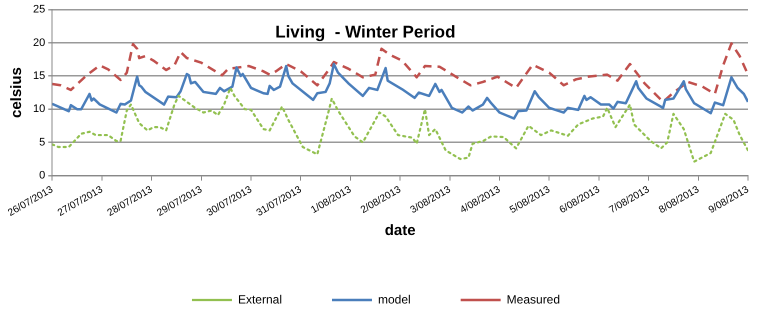 This screenshot has width=770, height=316. I want to click on y-axis-title: celsius, so click(17, 92).